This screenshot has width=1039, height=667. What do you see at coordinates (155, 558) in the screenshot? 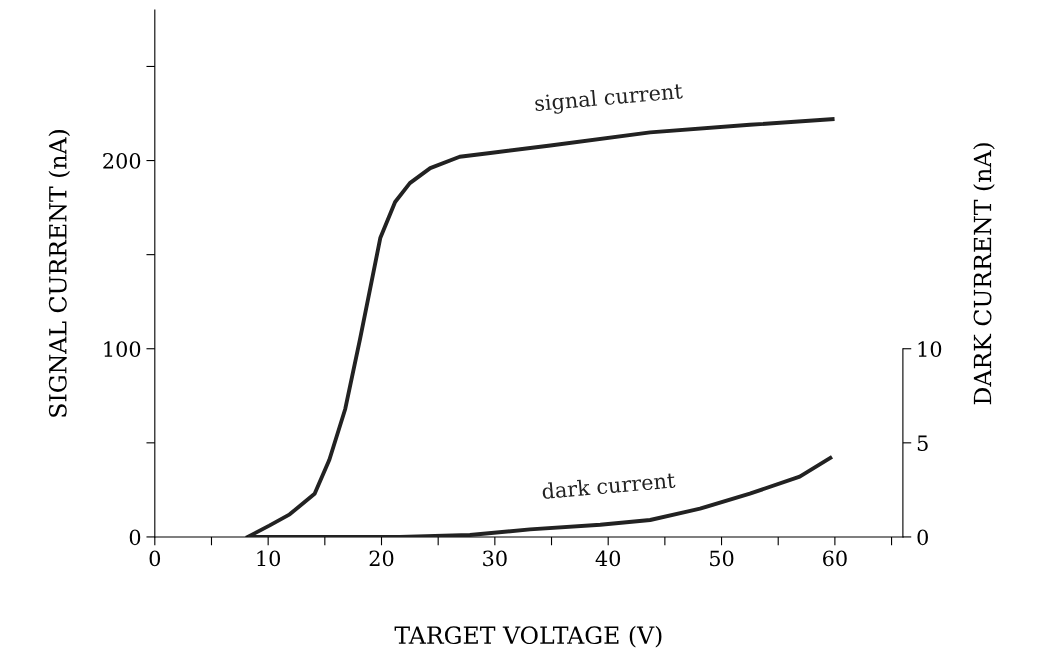
I see `x-tick-label: 0` at bounding box center [155, 558].